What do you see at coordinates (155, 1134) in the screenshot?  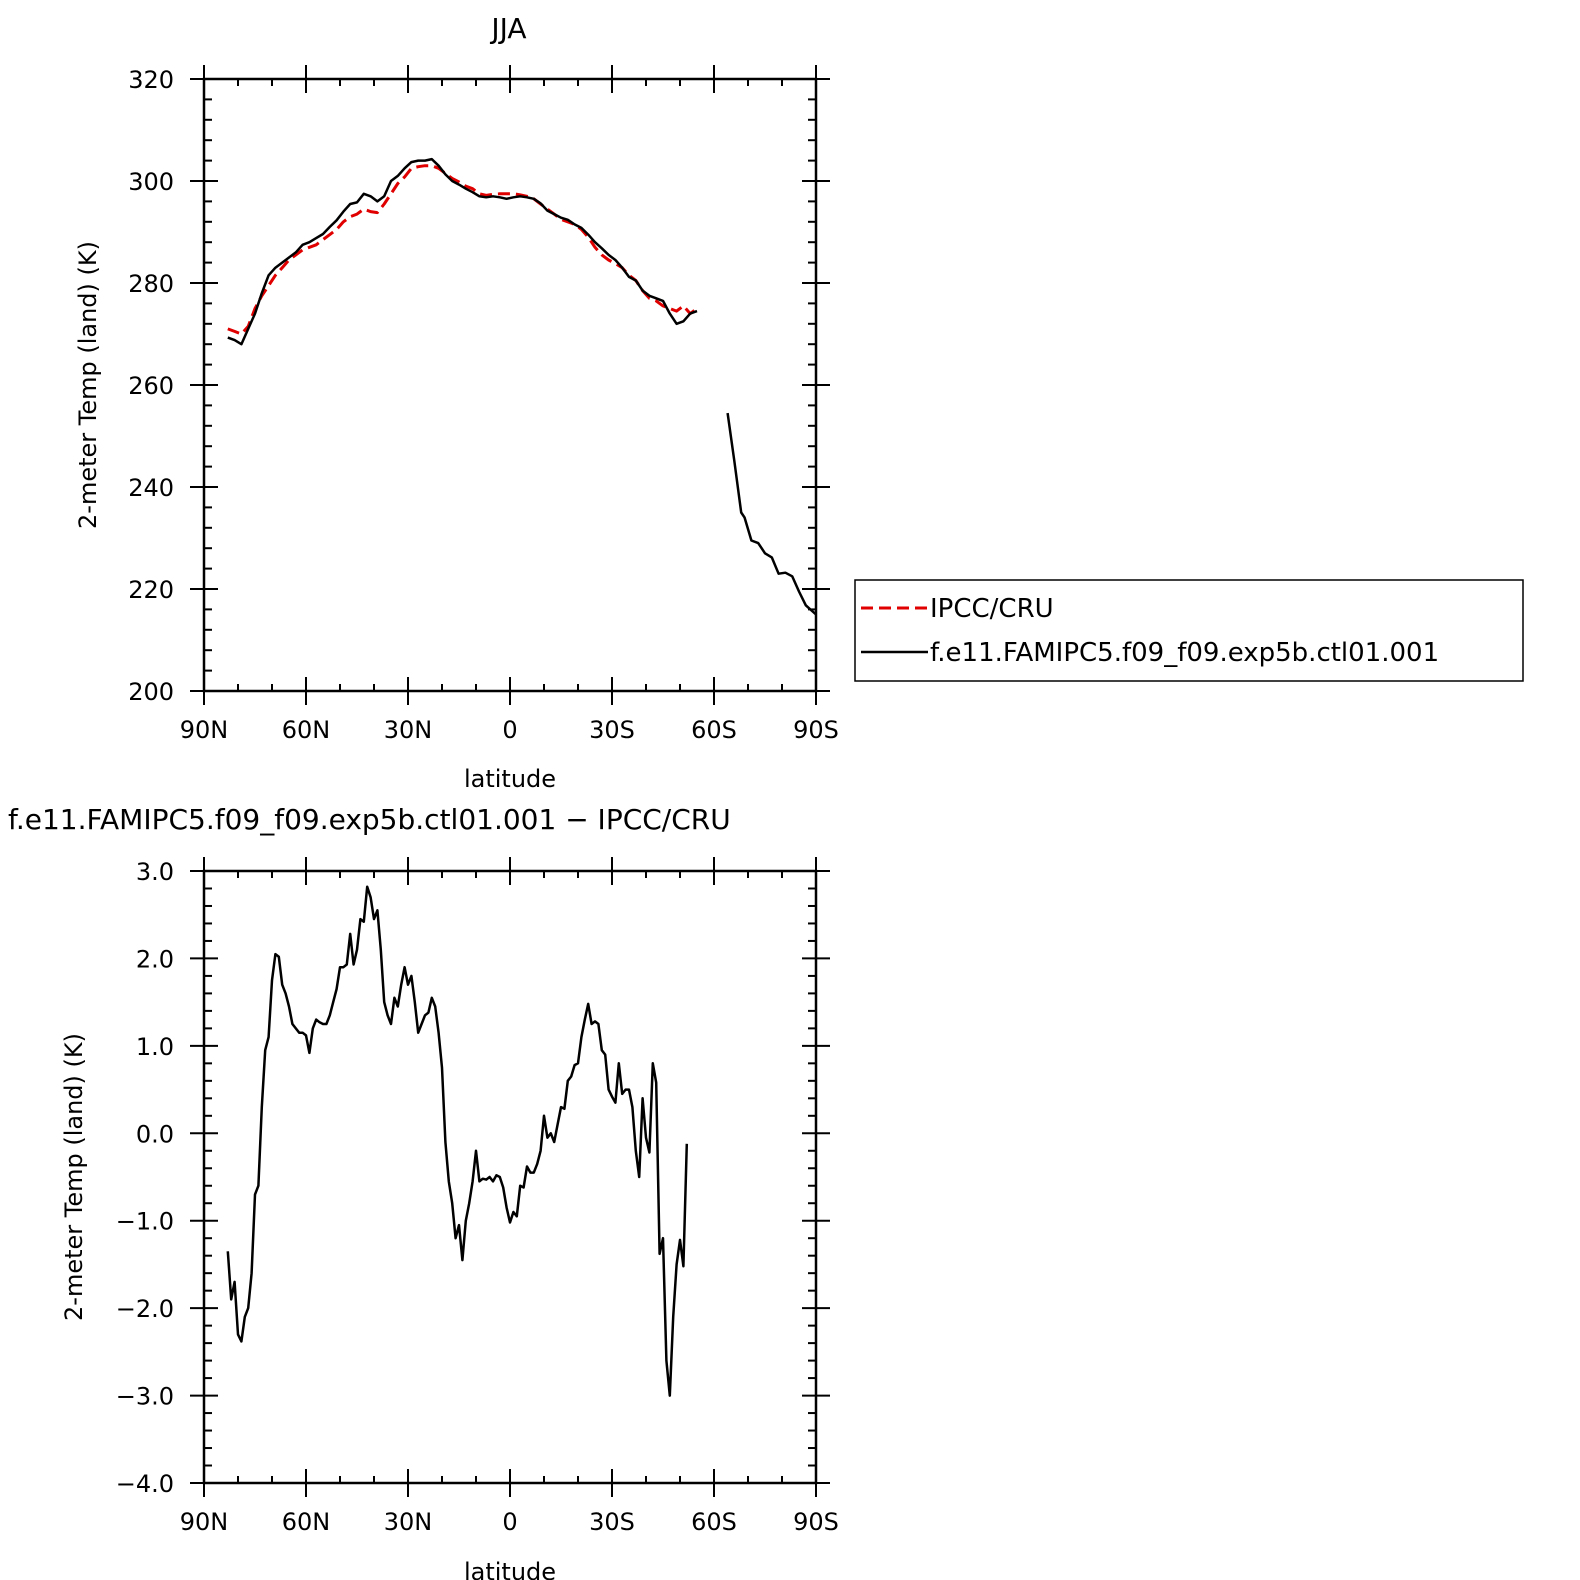 I see `y-tick-label: 0.0` at bounding box center [155, 1134].